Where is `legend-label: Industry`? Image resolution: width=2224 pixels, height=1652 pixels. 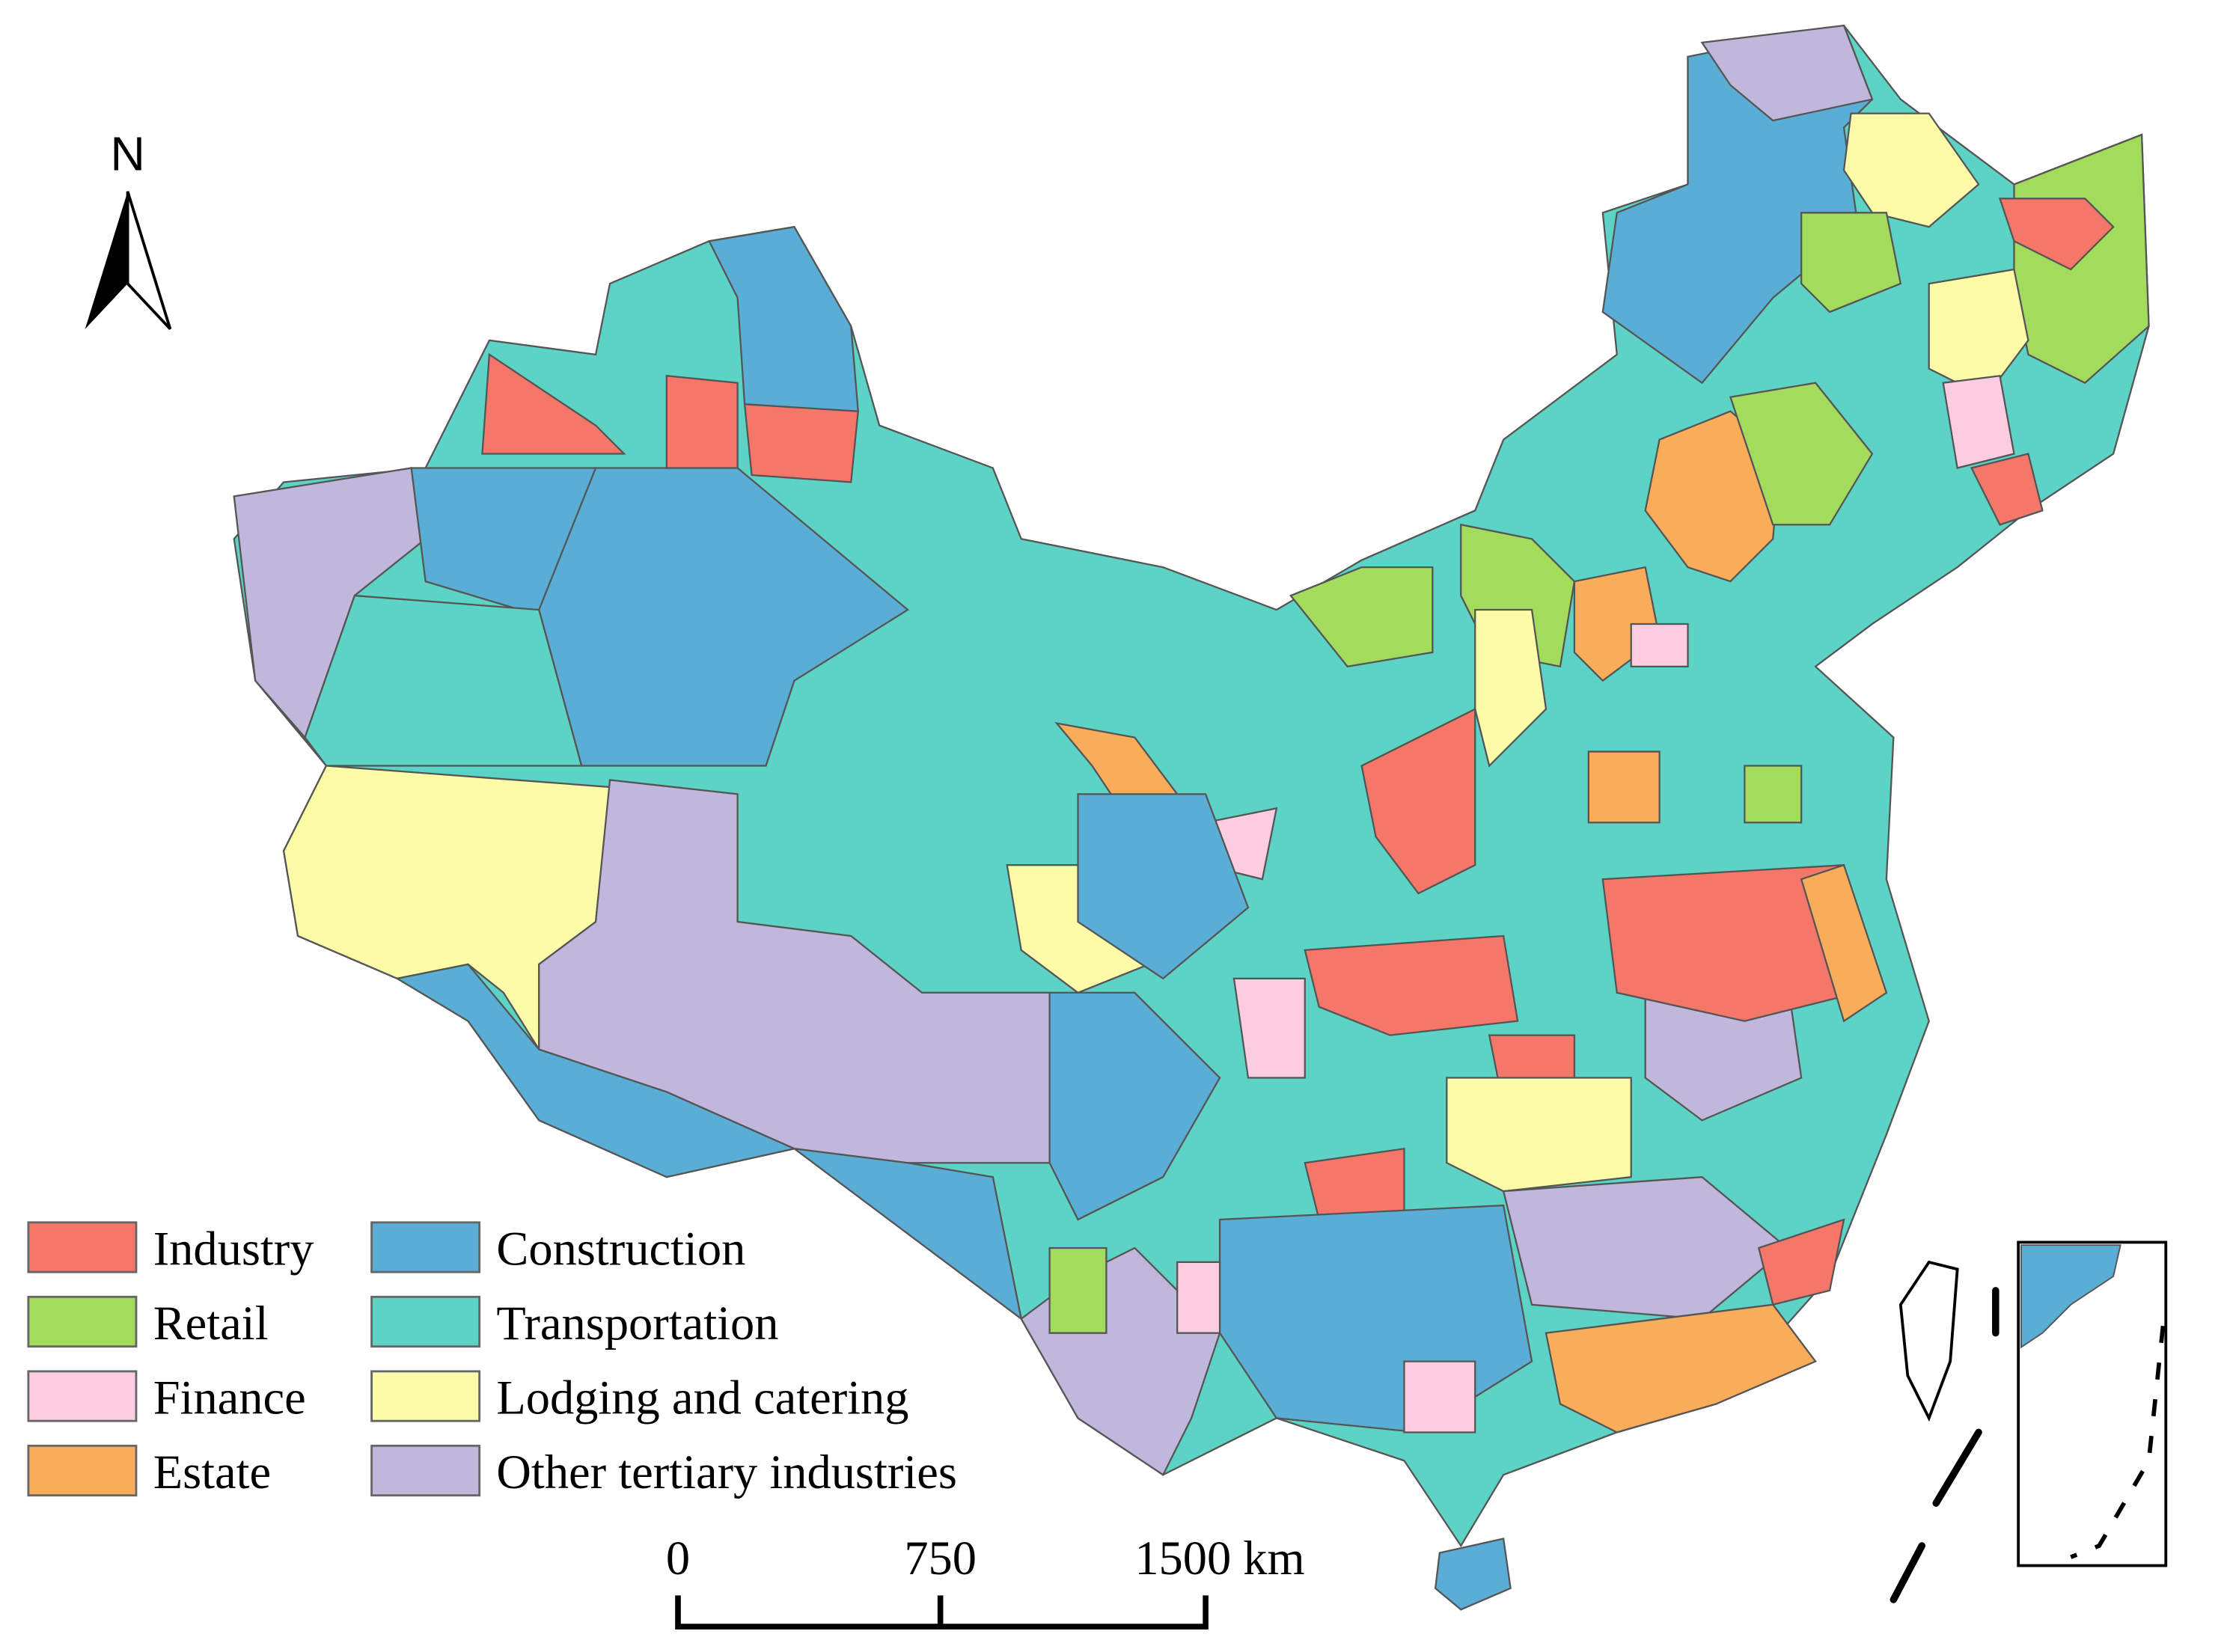
legend-label: Industry is located at coordinates (233, 1249).